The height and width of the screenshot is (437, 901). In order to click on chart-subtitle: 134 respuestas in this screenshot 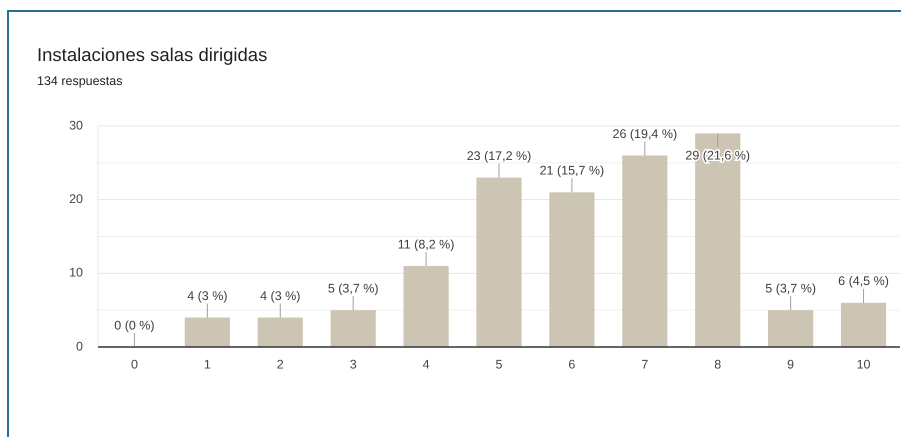, I will do `click(79, 81)`.